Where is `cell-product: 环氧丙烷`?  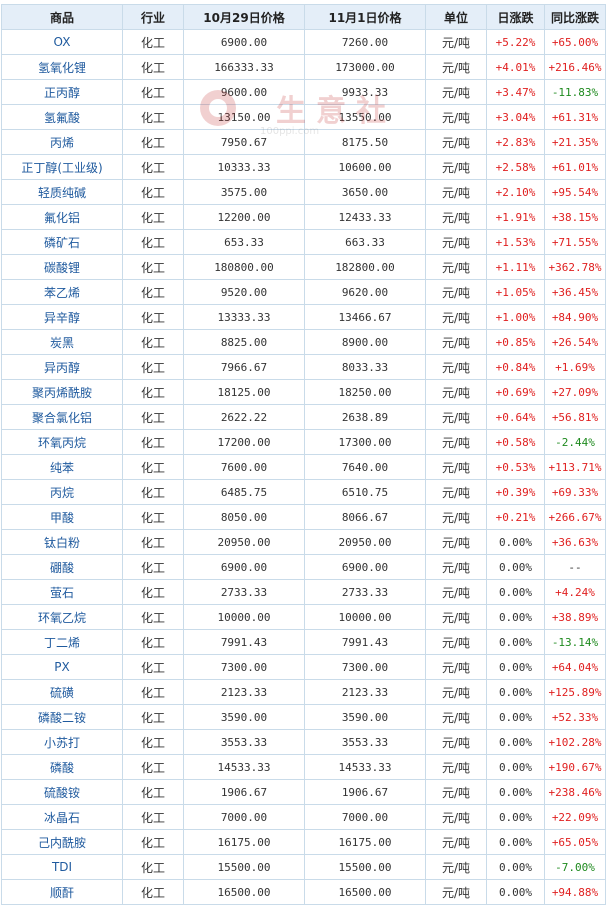 cell-product: 环氧丙烷 is located at coordinates (62, 442).